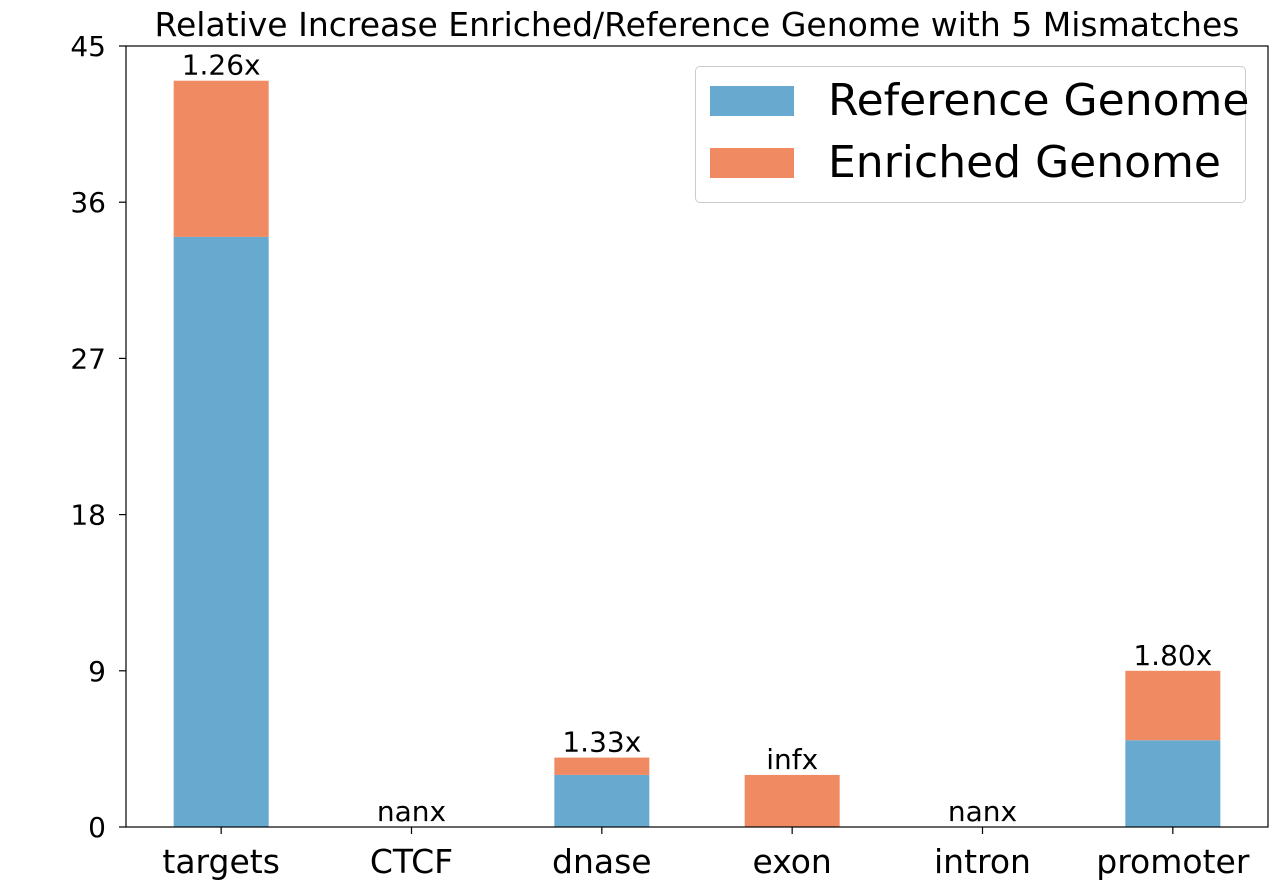  What do you see at coordinates (88, 46) in the screenshot?
I see `y-tick-label: 45` at bounding box center [88, 46].